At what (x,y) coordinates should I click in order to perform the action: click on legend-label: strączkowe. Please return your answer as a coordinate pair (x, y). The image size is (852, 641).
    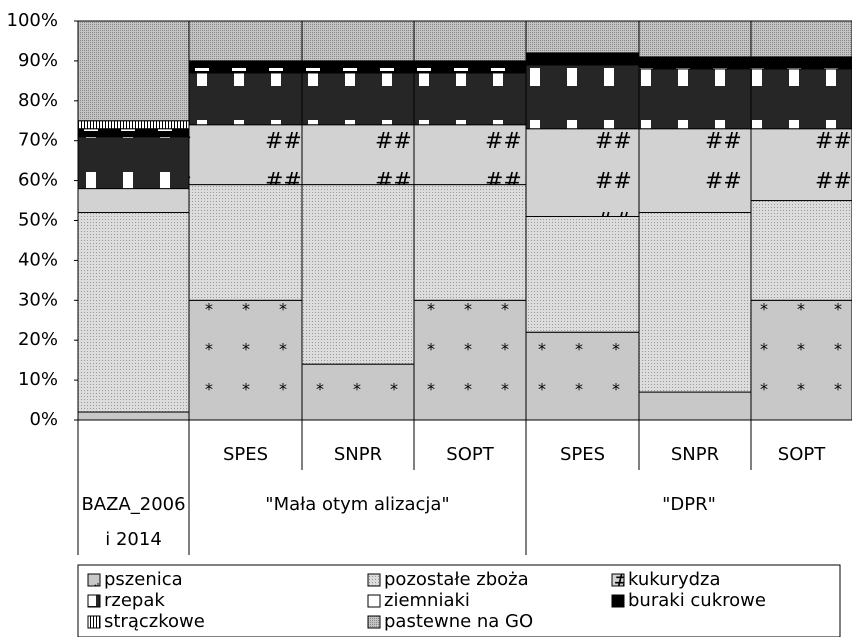
    Looking at the image, I should click on (154, 621).